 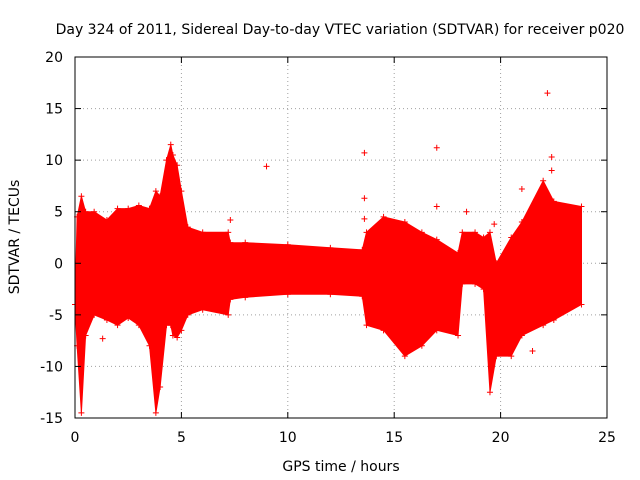 What do you see at coordinates (51, 419) in the screenshot?
I see `y-tick-label: -15` at bounding box center [51, 419].